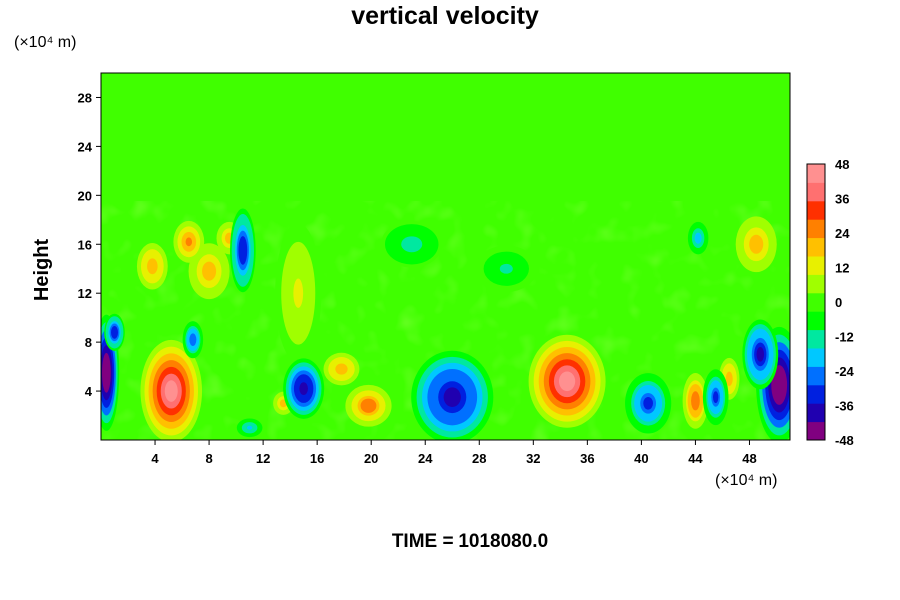  What do you see at coordinates (842, 268) in the screenshot?
I see `colorbar-tick-label: 12` at bounding box center [842, 268].